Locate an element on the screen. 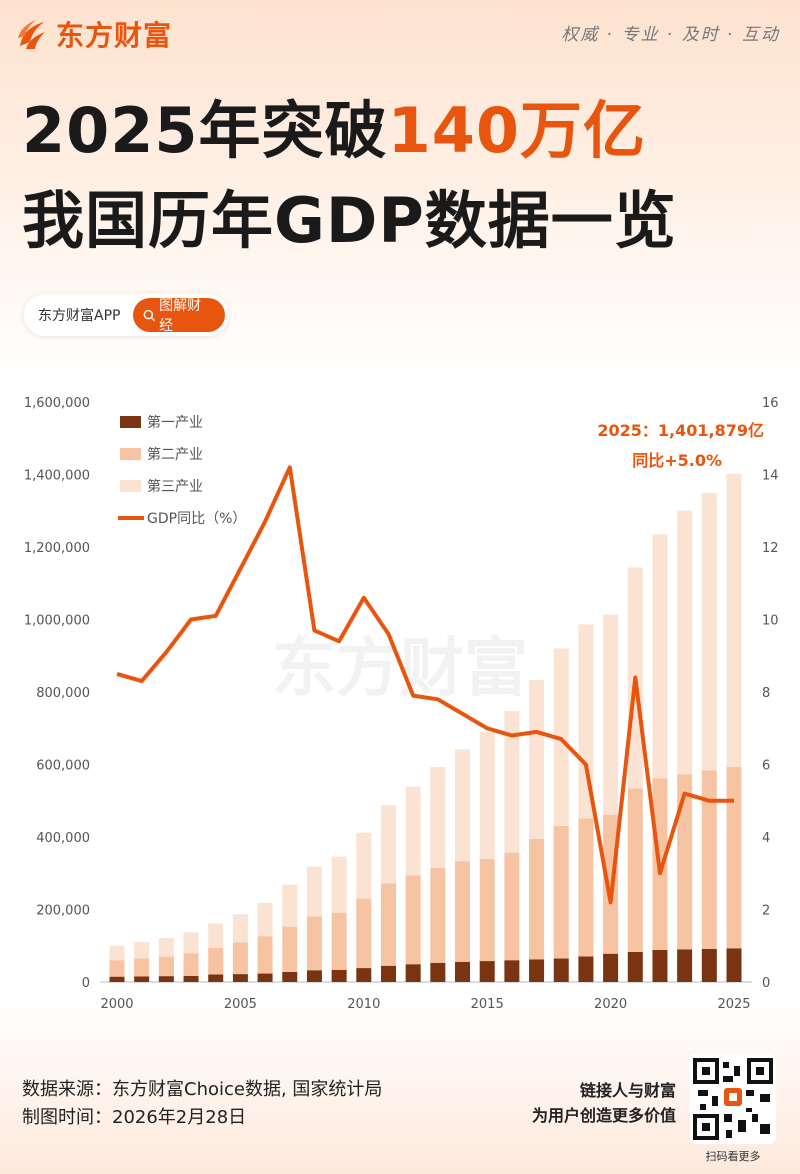 This screenshot has height=1174, width=800. x-tick-label: 2010 is located at coordinates (363, 1004).